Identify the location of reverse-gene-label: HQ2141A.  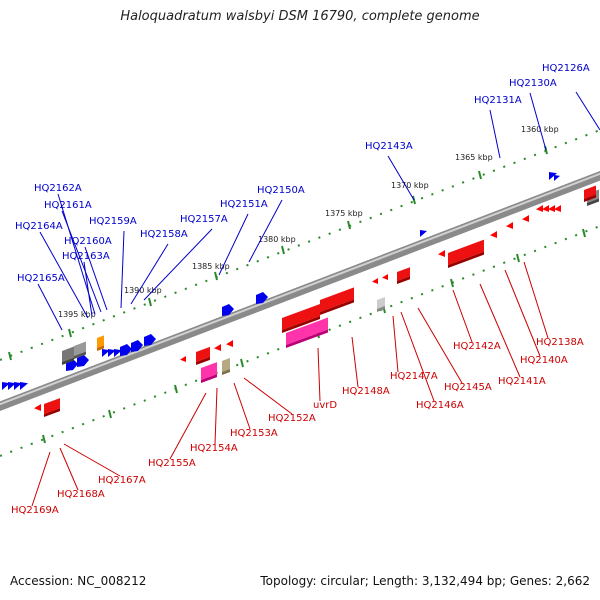
(522, 381).